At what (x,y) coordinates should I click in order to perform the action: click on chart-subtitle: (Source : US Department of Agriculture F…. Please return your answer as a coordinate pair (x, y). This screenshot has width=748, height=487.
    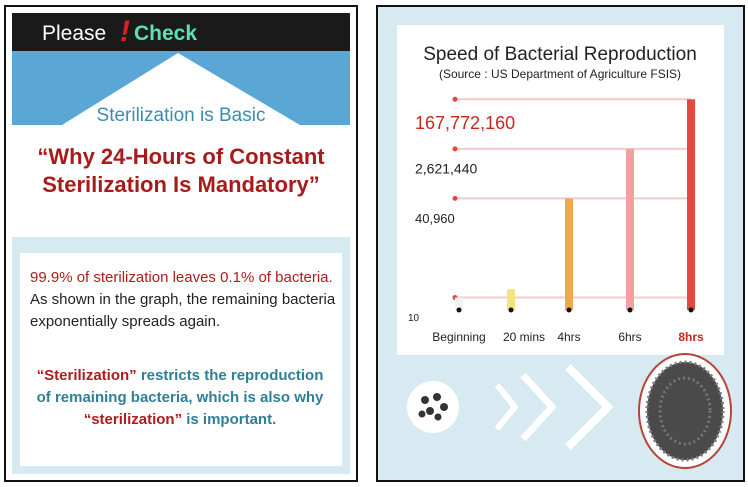
    Looking at the image, I should click on (560, 74).